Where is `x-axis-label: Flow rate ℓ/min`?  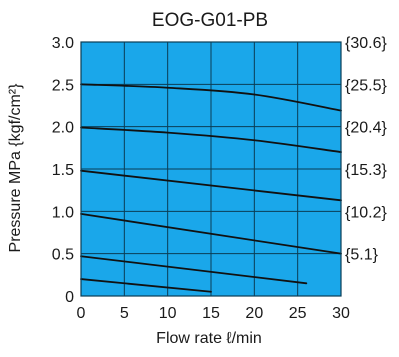 x-axis-label: Flow rate ℓ/min is located at coordinates (209, 338).